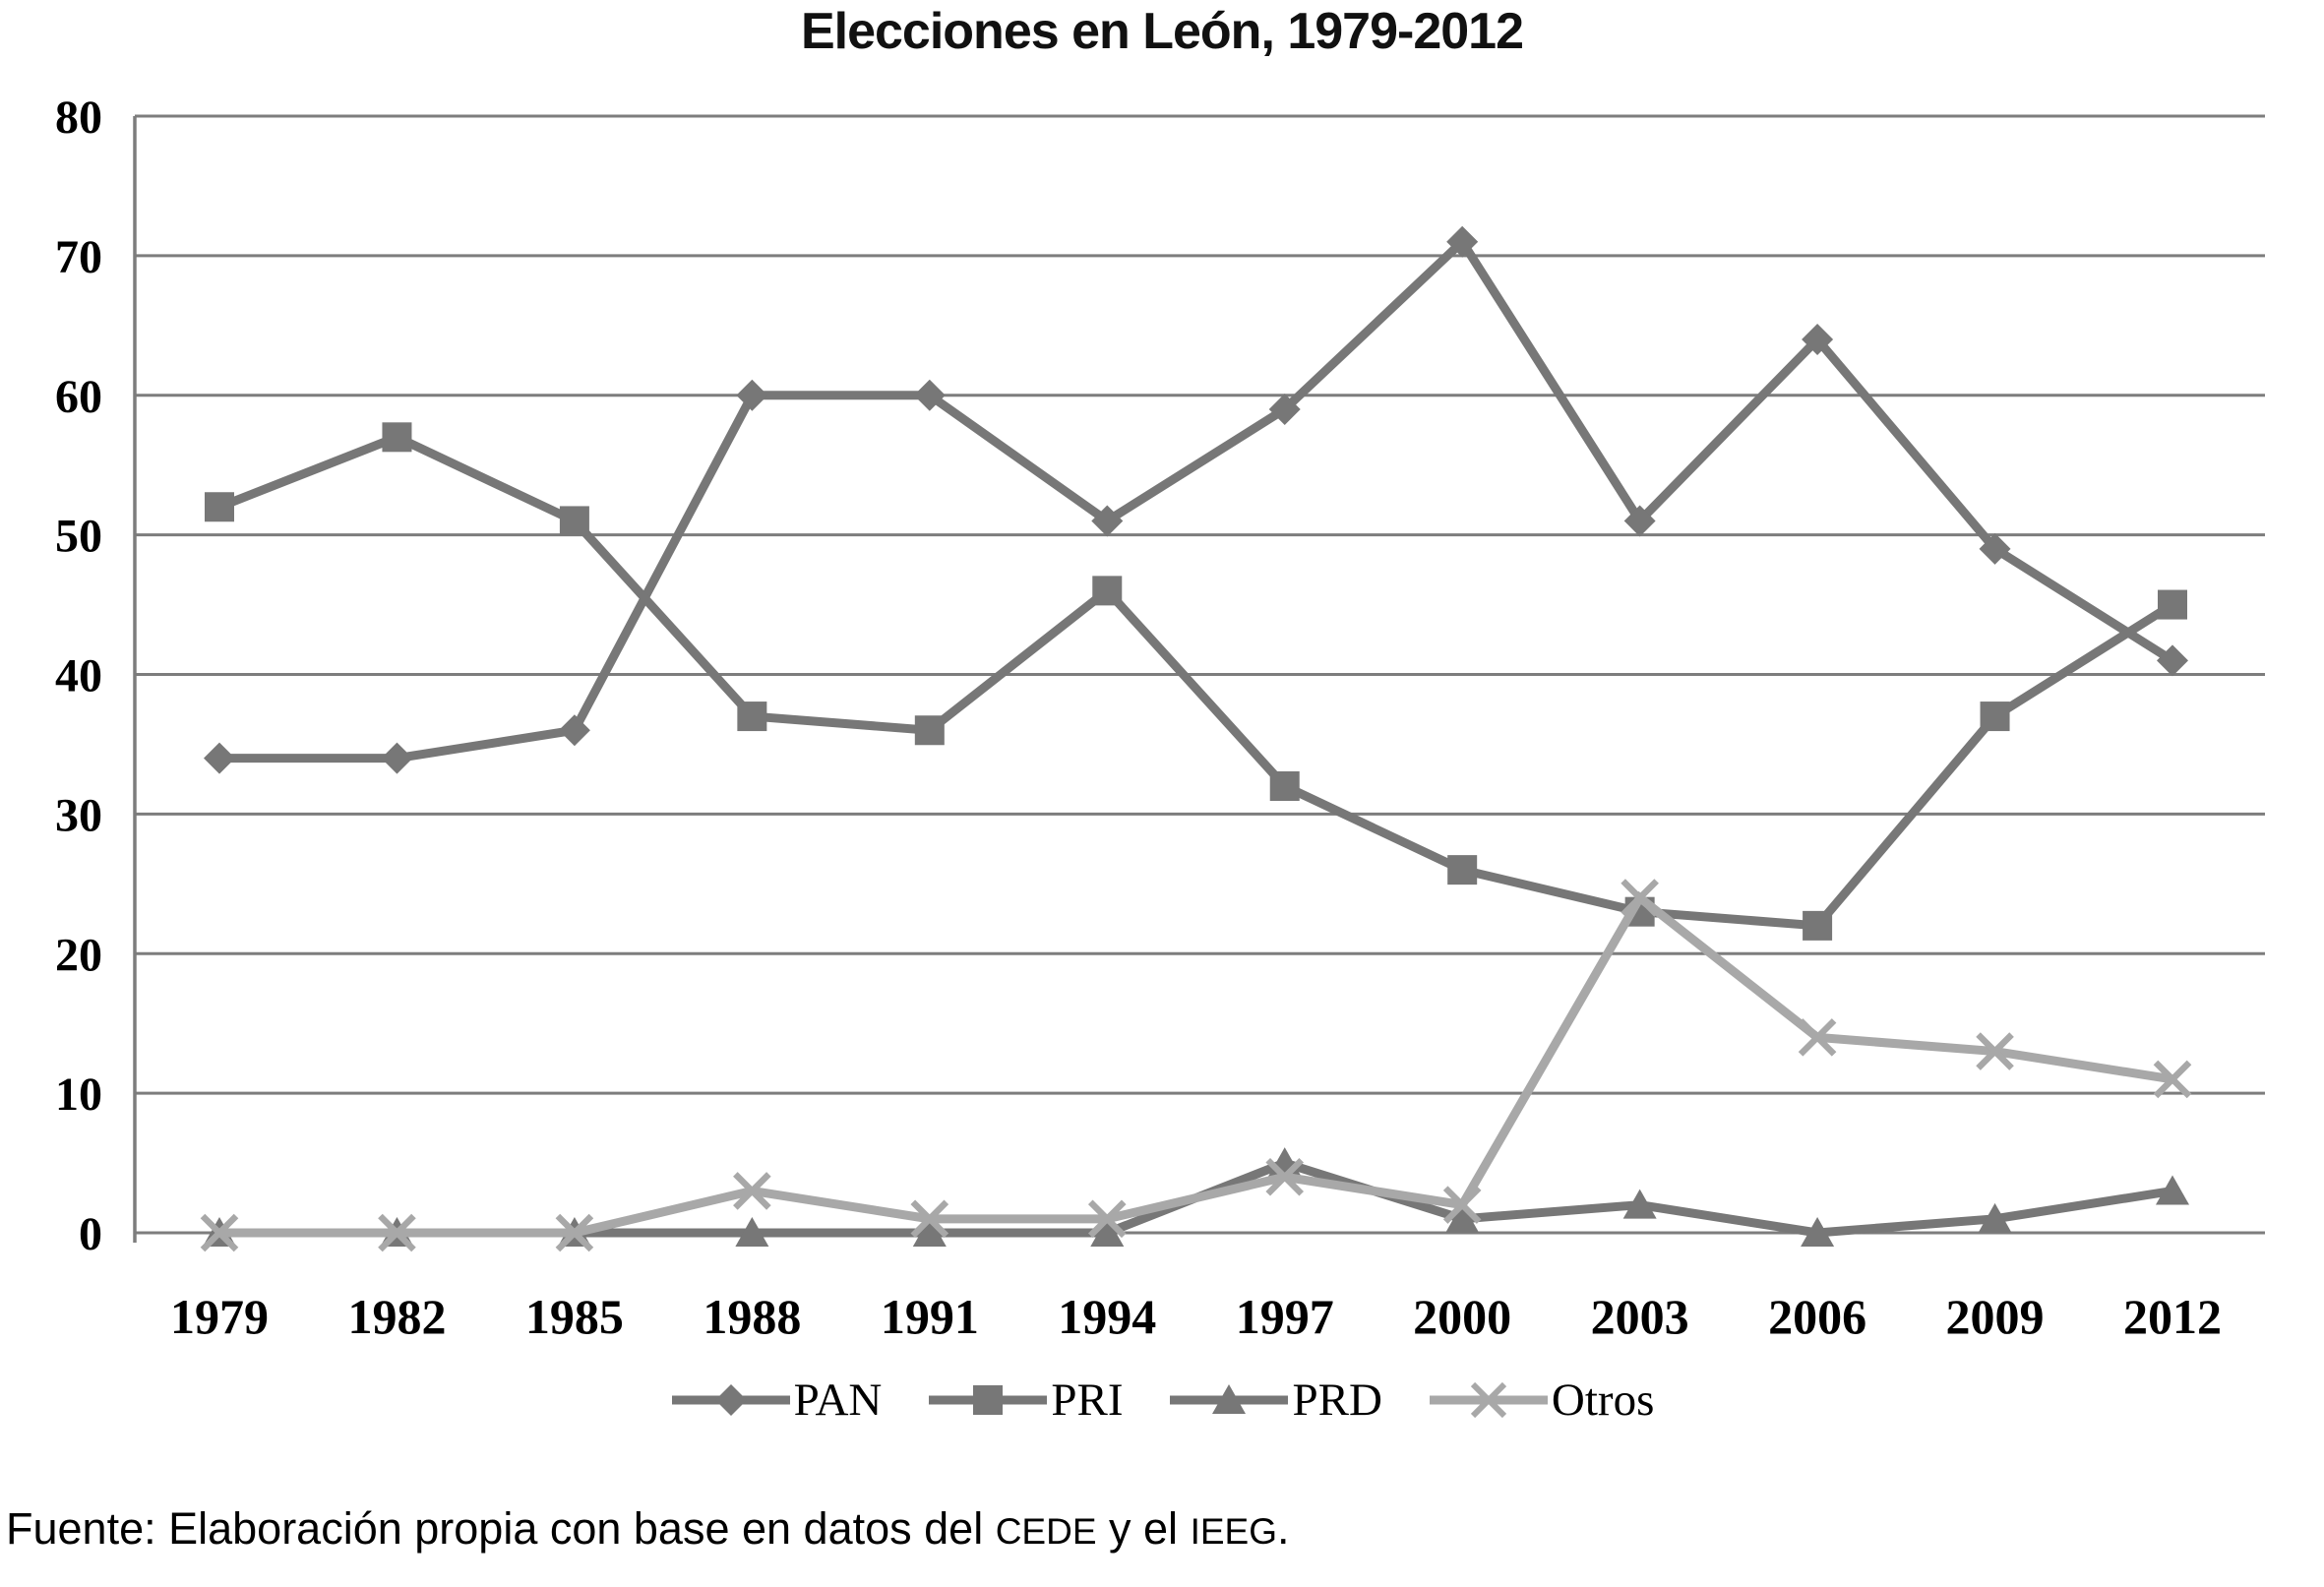 This screenshot has width=2324, height=1587. What do you see at coordinates (78, 676) in the screenshot?
I see `y-axis-tick-label: 40` at bounding box center [78, 676].